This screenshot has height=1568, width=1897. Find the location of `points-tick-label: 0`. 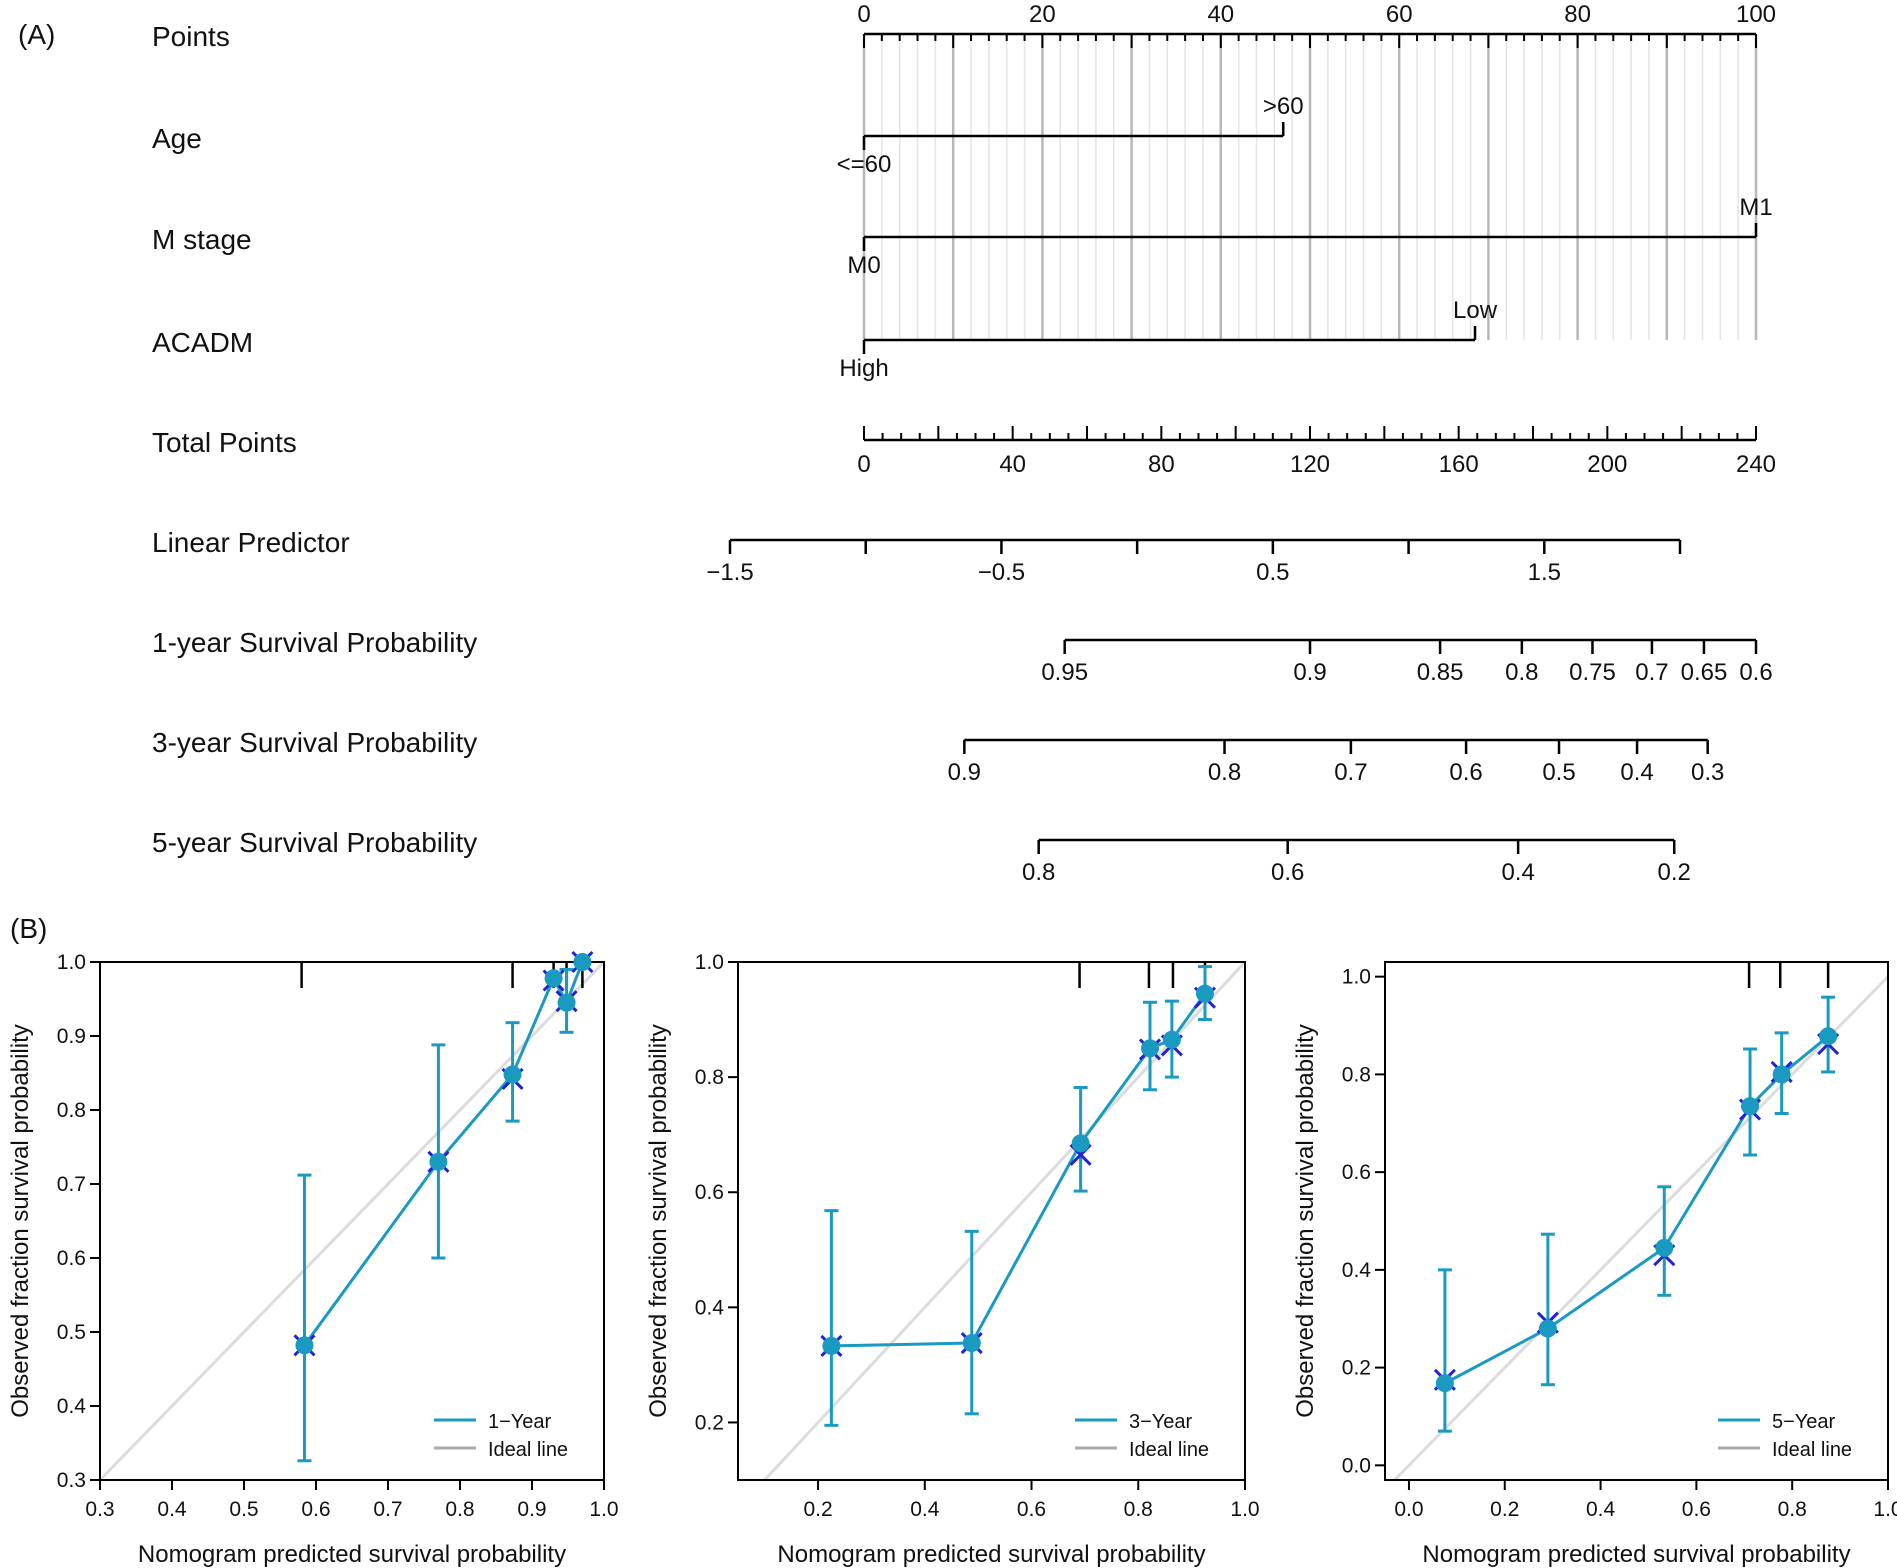

points-tick-label: 0 is located at coordinates (863, 14).